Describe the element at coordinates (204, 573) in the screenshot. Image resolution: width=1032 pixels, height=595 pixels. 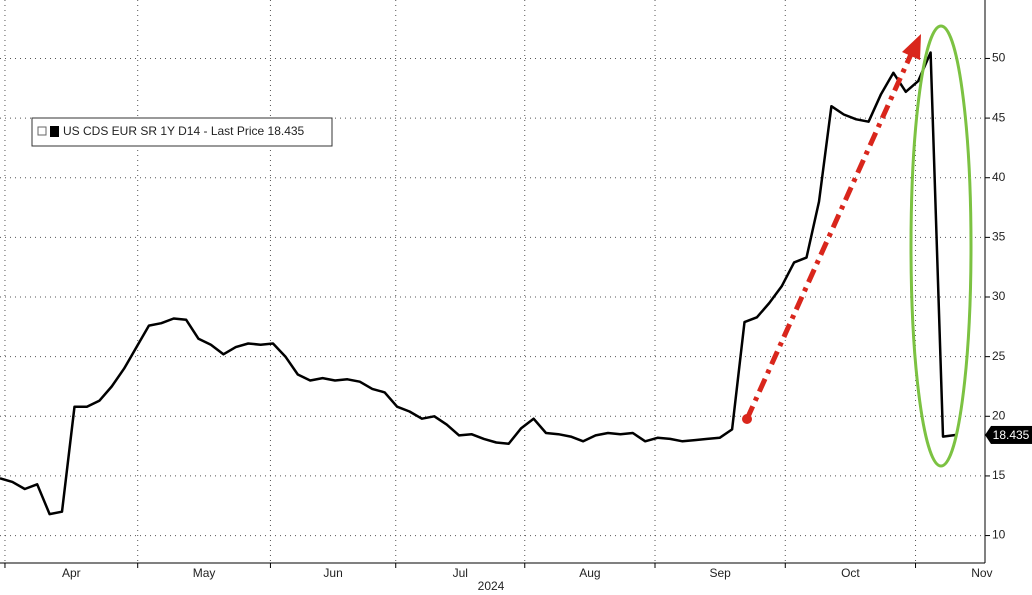
I see `x-tick-label: May` at that location.